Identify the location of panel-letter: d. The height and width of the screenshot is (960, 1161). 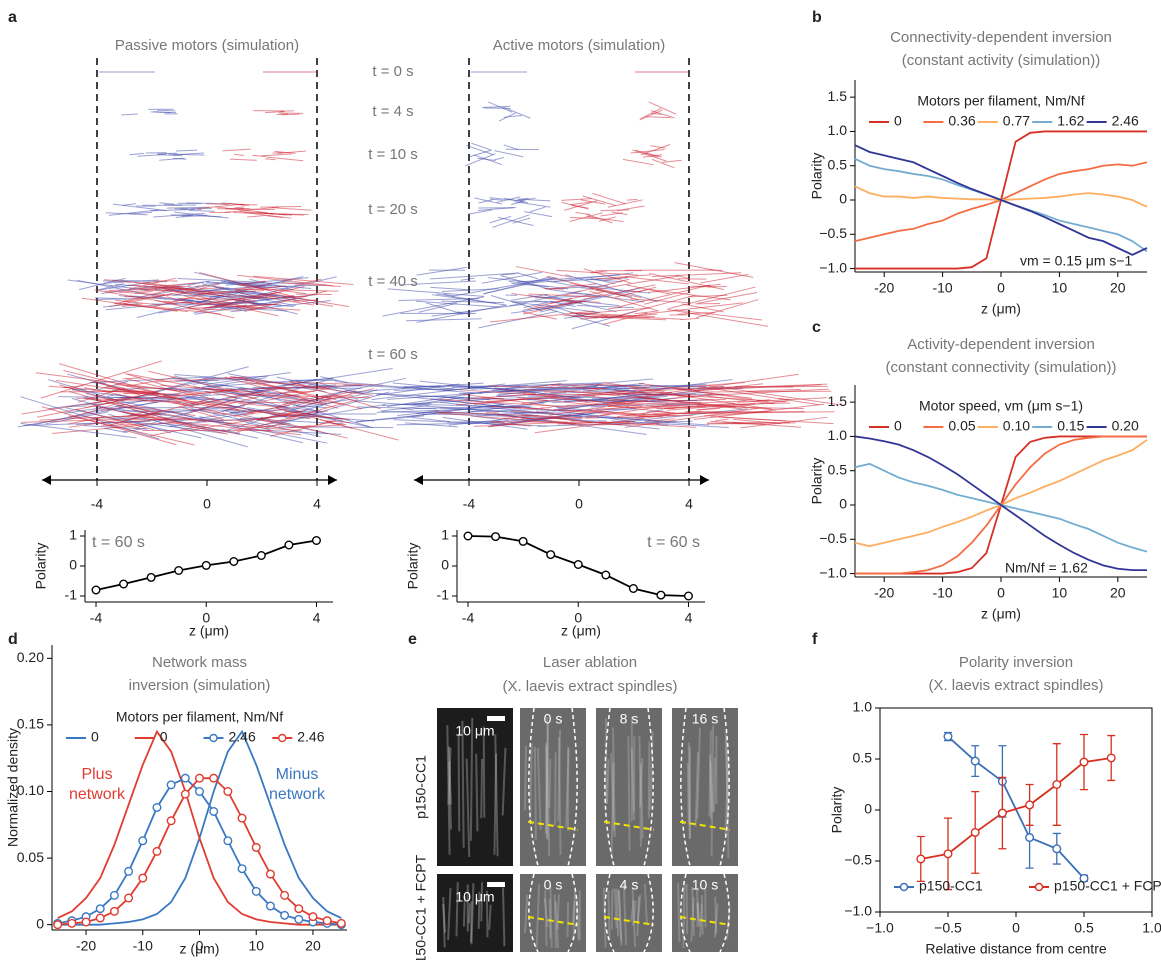
(13, 639).